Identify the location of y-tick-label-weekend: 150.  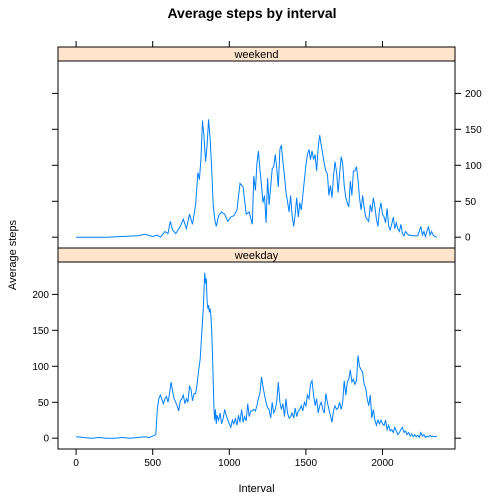
(473, 130).